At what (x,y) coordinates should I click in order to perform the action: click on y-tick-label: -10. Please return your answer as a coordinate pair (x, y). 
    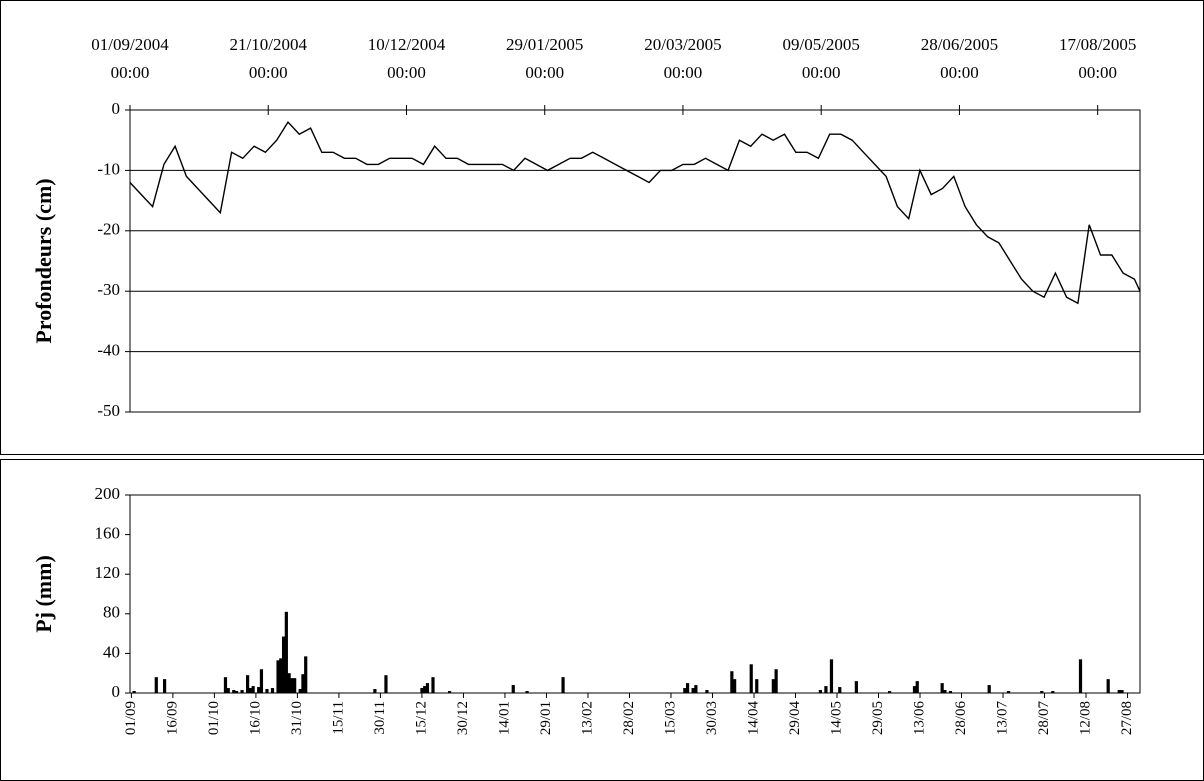
    Looking at the image, I should click on (108, 168).